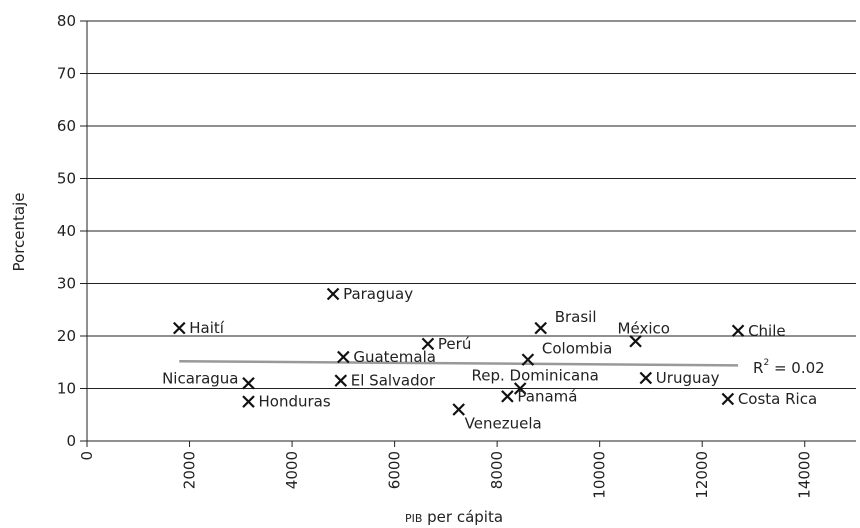 The width and height of the screenshot is (860, 528). I want to click on point-label-colombia: Colombia, so click(577, 349).